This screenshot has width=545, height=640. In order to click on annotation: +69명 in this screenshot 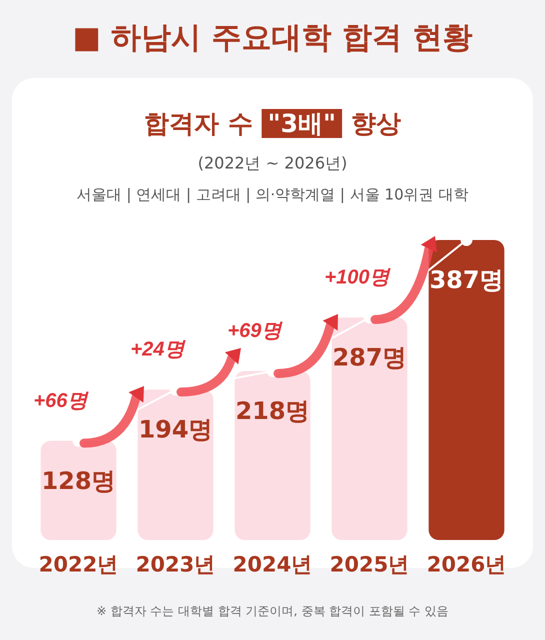, I will do `click(256, 331)`.